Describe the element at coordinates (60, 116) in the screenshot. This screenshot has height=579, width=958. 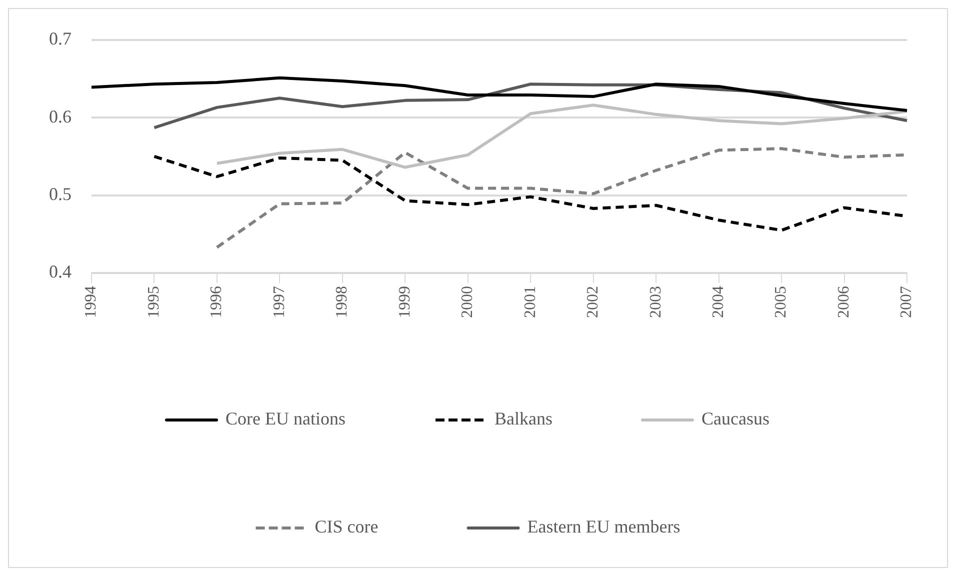
I see `y-tick-label: 0.6` at that location.